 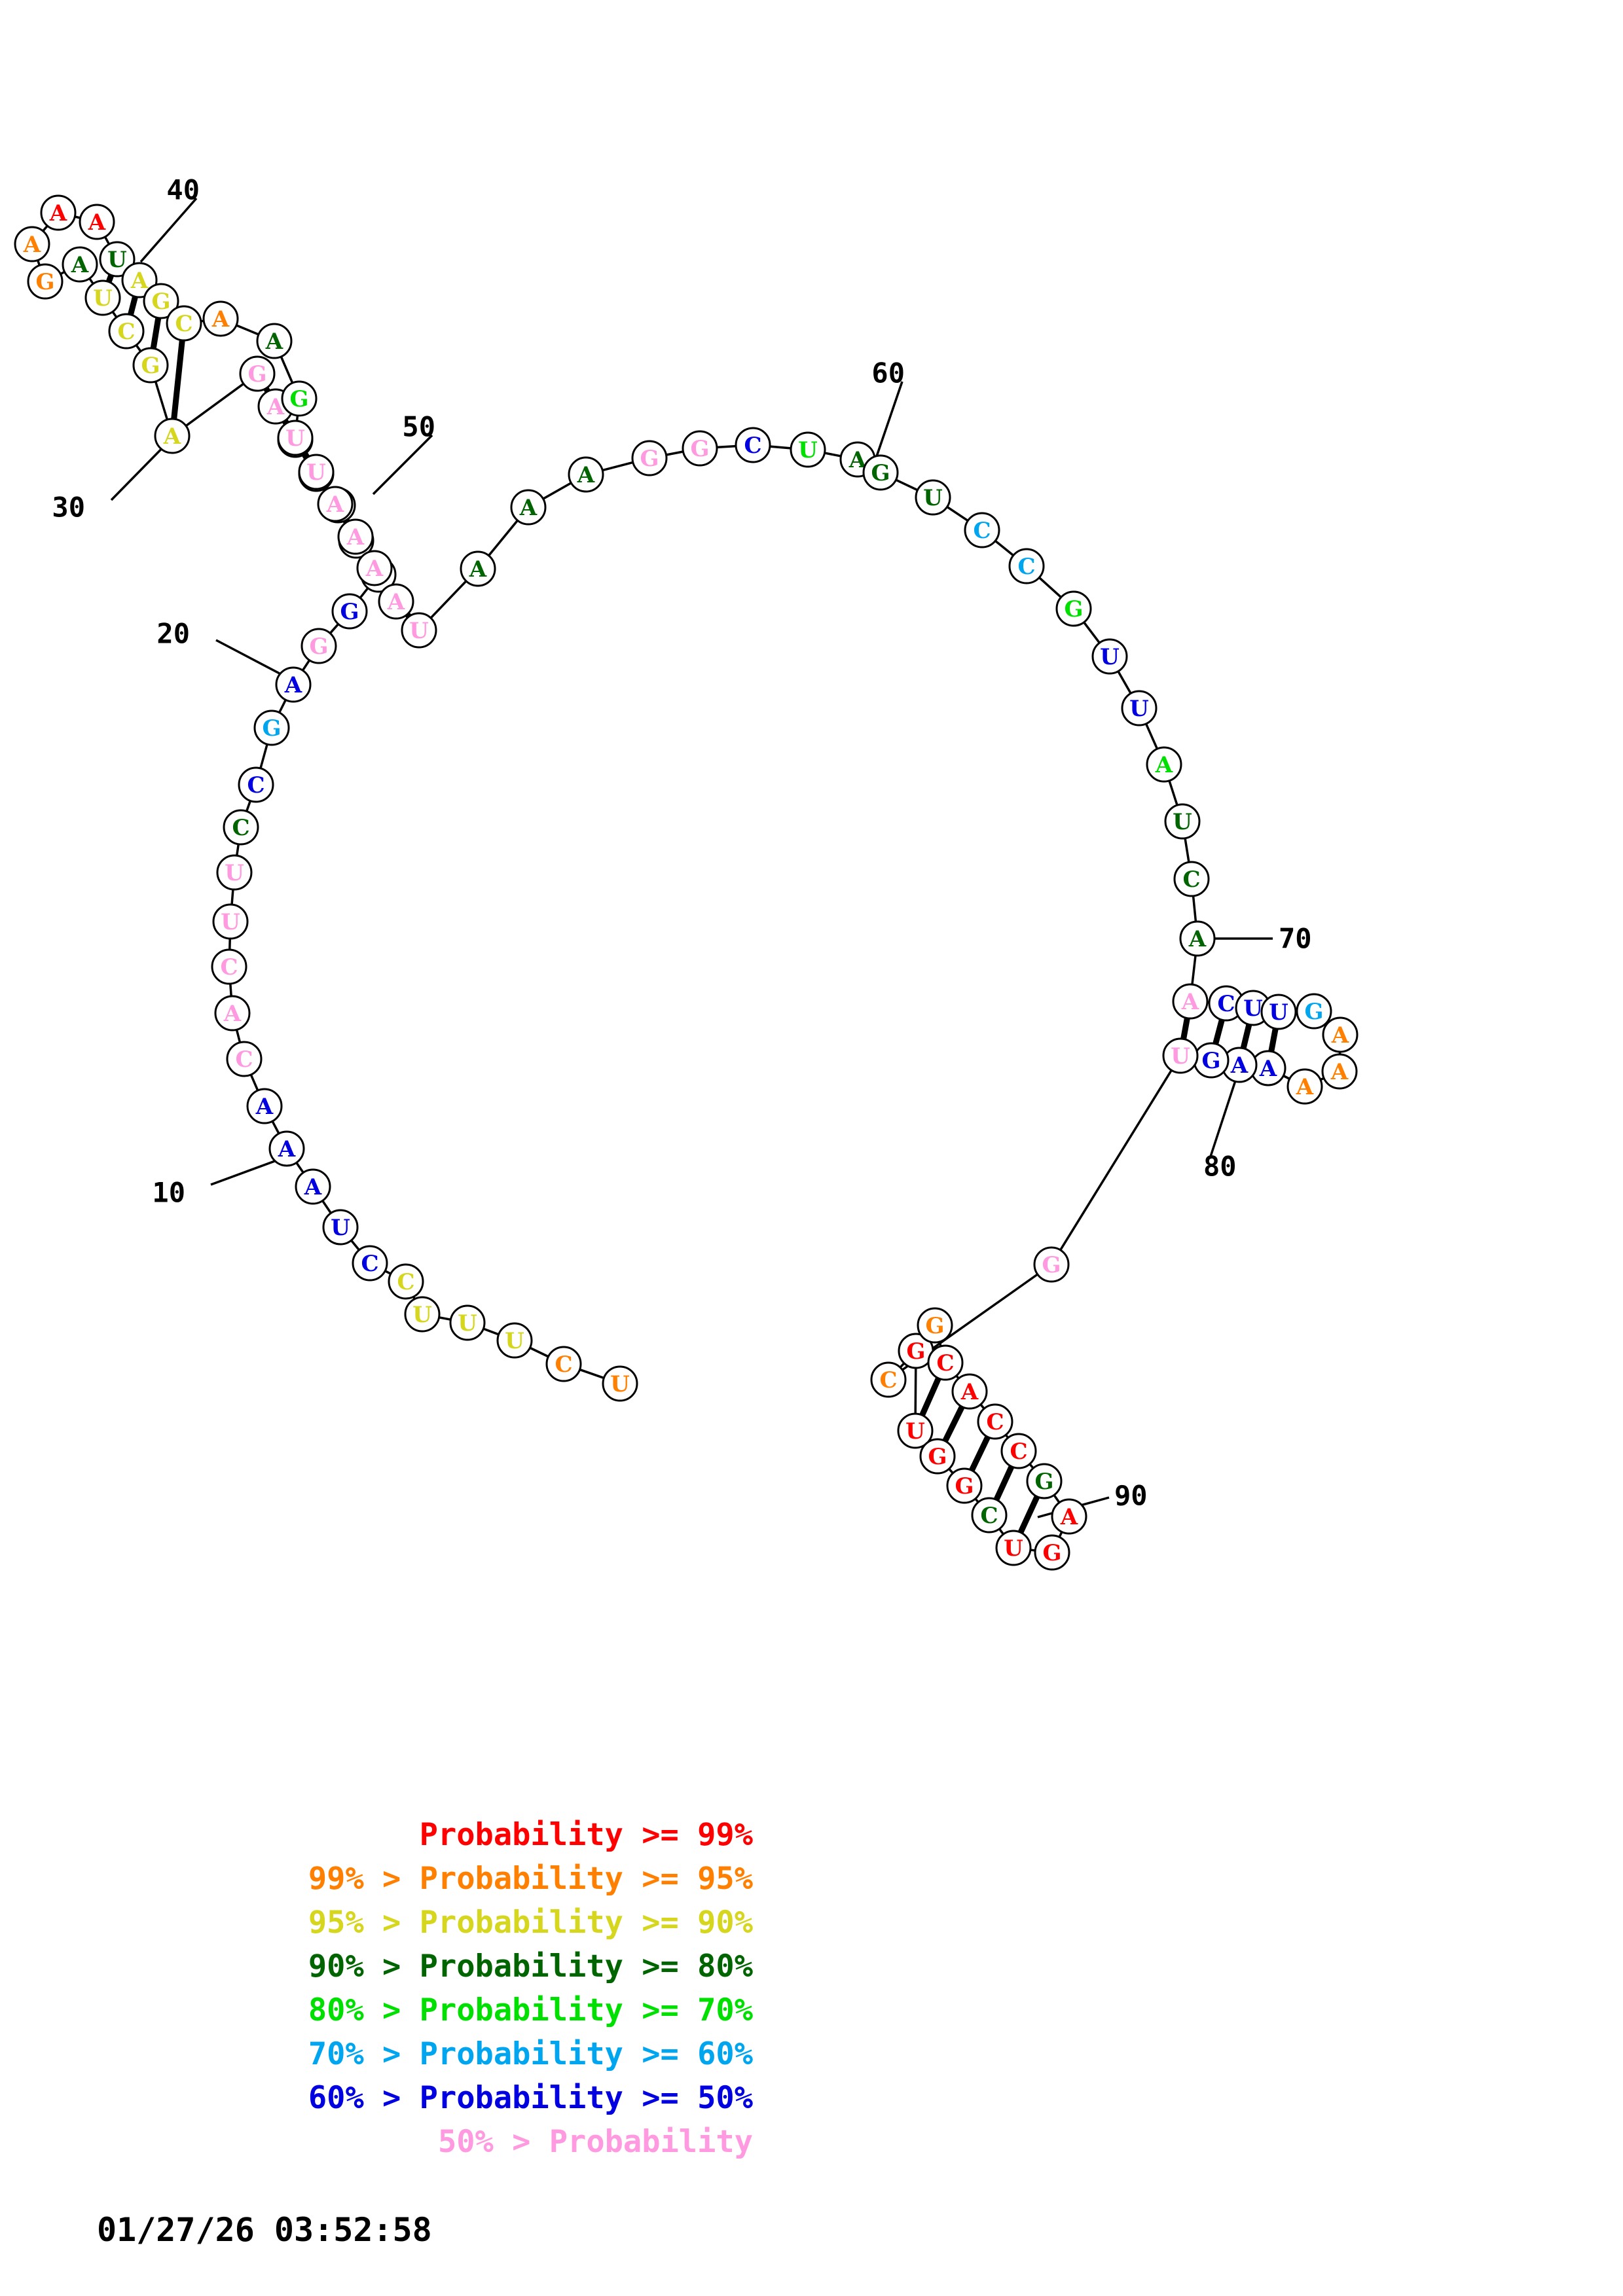 I want to click on nucleotide-16: U, so click(x=234, y=872).